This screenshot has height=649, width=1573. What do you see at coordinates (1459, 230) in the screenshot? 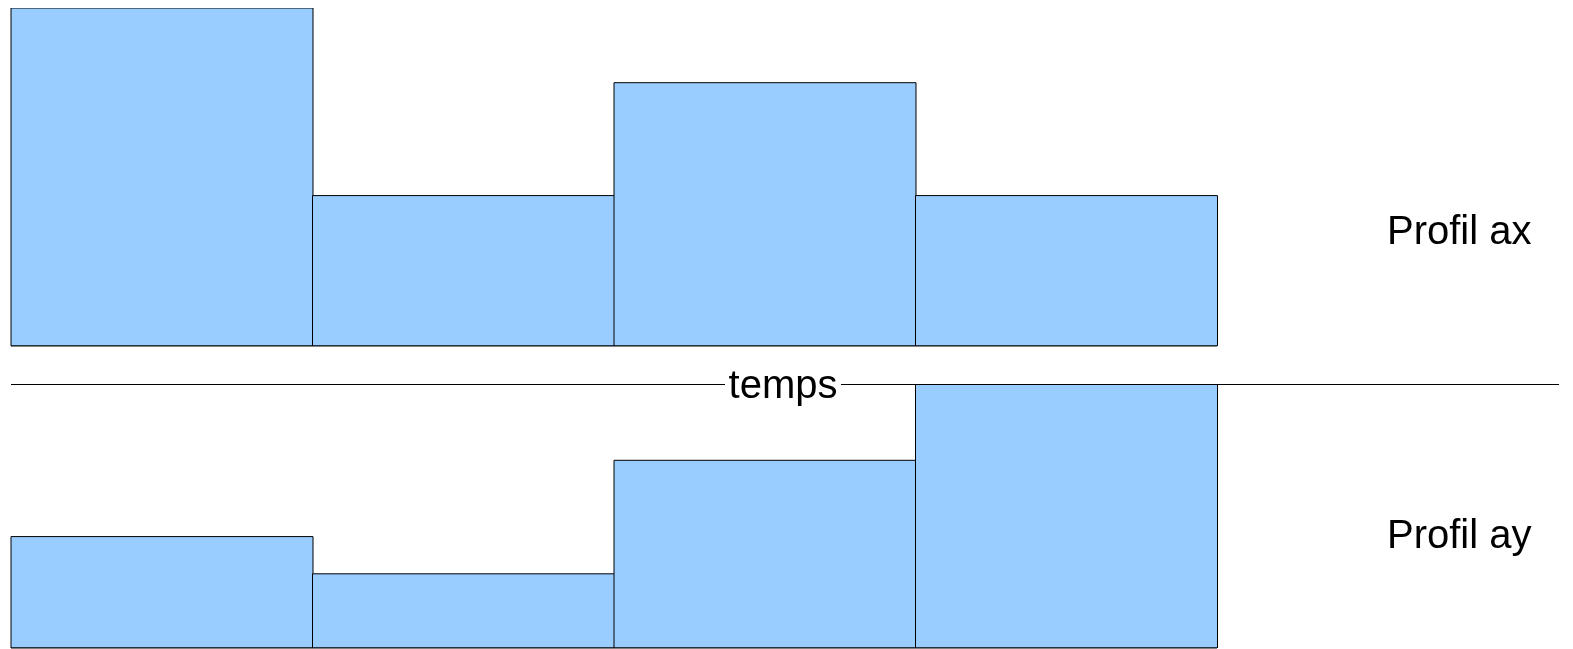
I see `y-axis-title: Profil ax` at bounding box center [1459, 230].